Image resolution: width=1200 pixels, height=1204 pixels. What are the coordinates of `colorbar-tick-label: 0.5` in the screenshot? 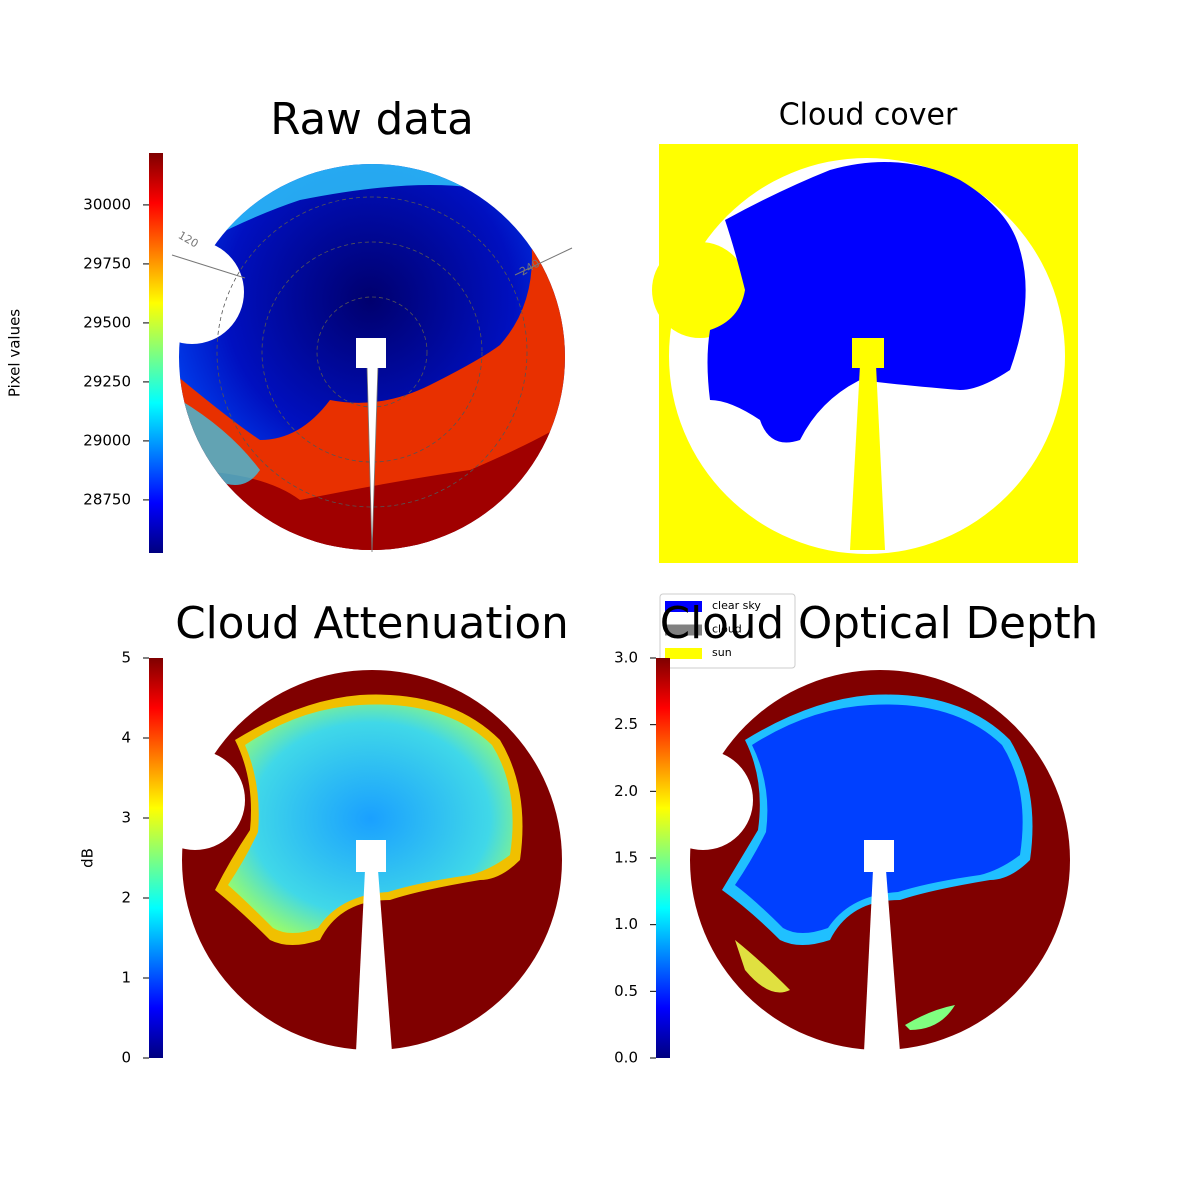 It's located at (626, 991).